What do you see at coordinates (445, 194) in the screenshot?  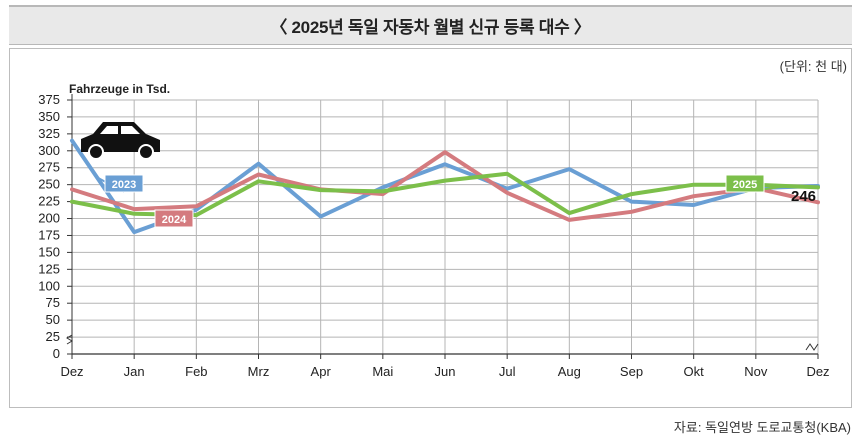 I see `series-line-2025` at bounding box center [445, 194].